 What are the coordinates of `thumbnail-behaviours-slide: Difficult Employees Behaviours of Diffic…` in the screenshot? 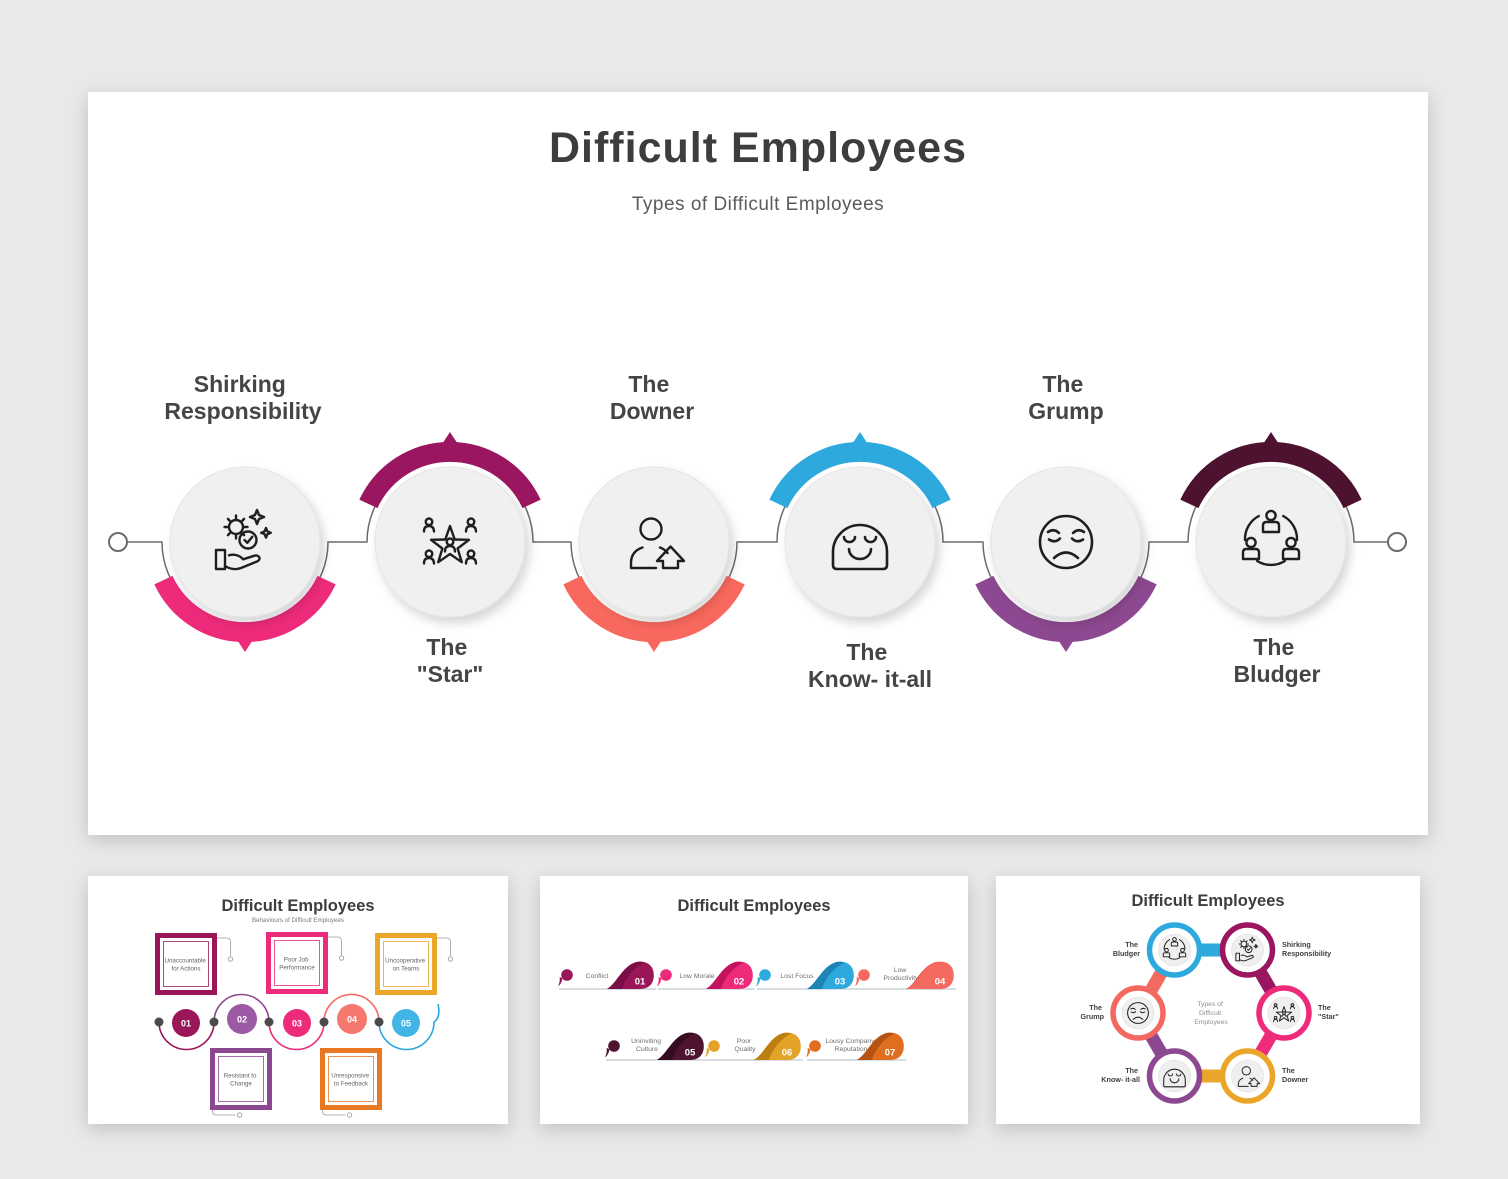 It's located at (298, 1000).